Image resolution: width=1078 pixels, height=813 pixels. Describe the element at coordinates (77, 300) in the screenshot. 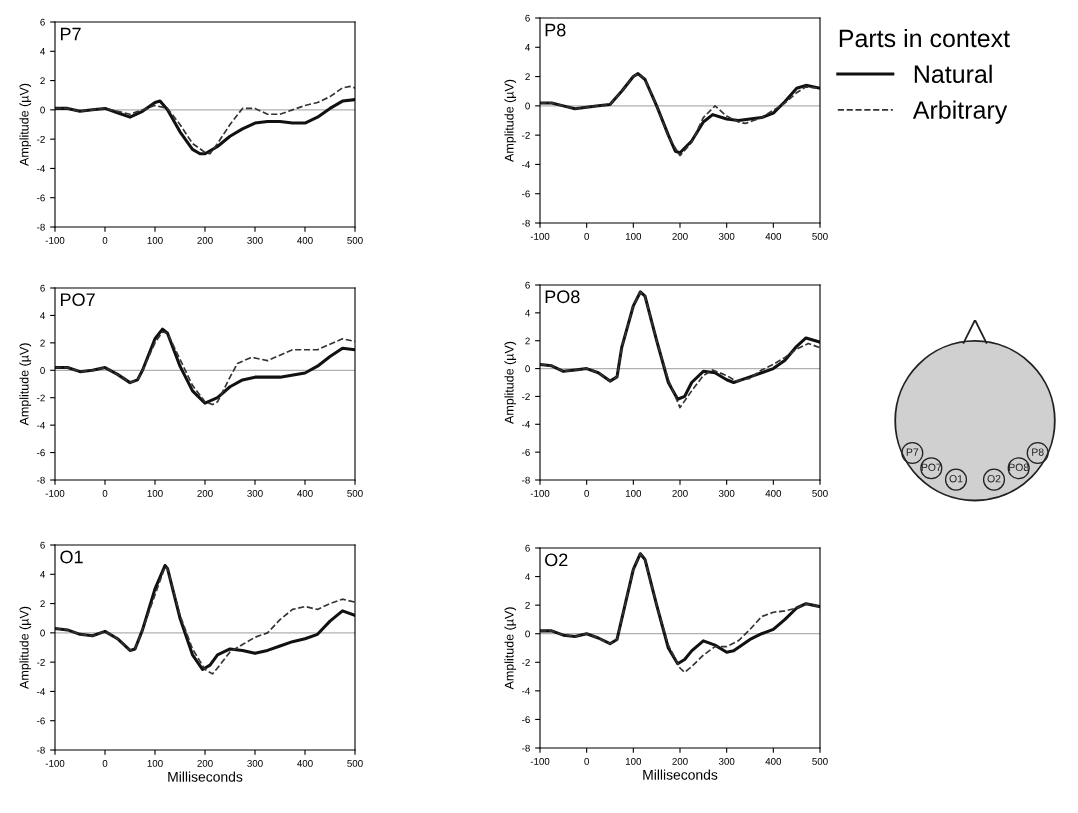

I see `chart-title: PO7` at that location.